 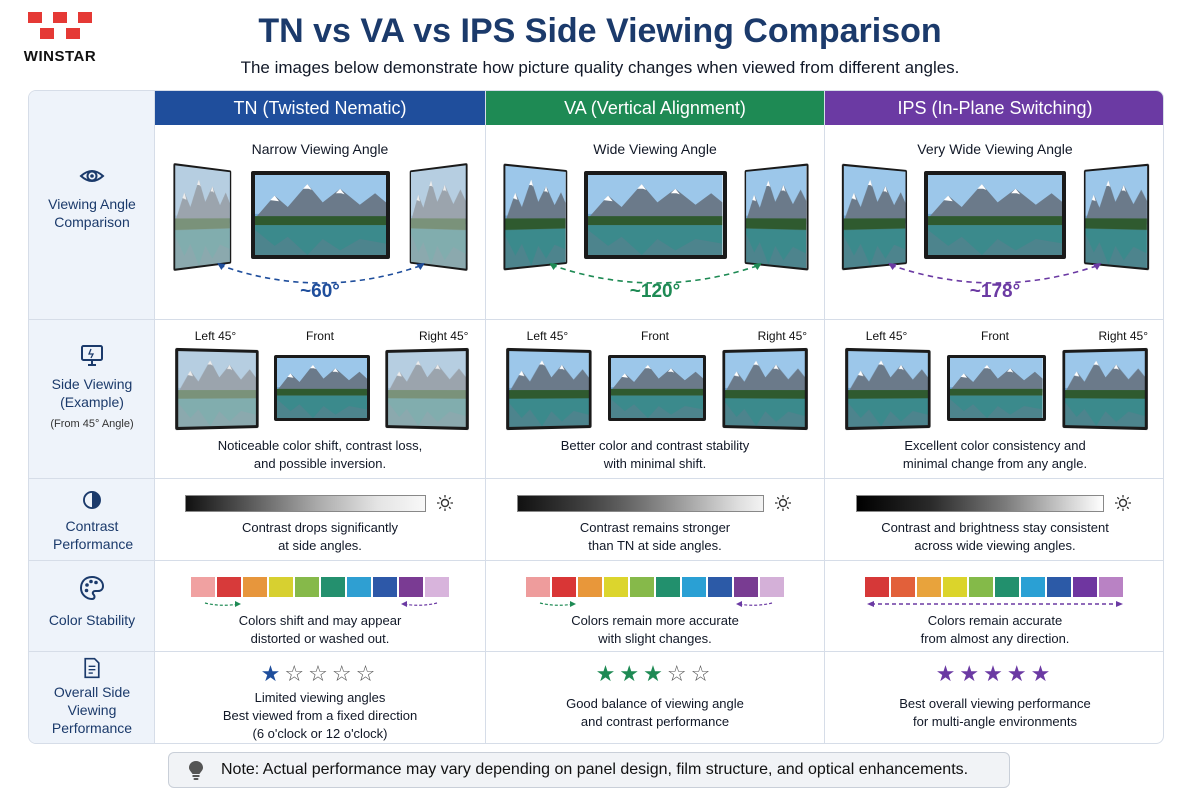 What do you see at coordinates (92, 393) in the screenshot?
I see `row-label-side-text: Side Viewing (Example)` at bounding box center [92, 393].